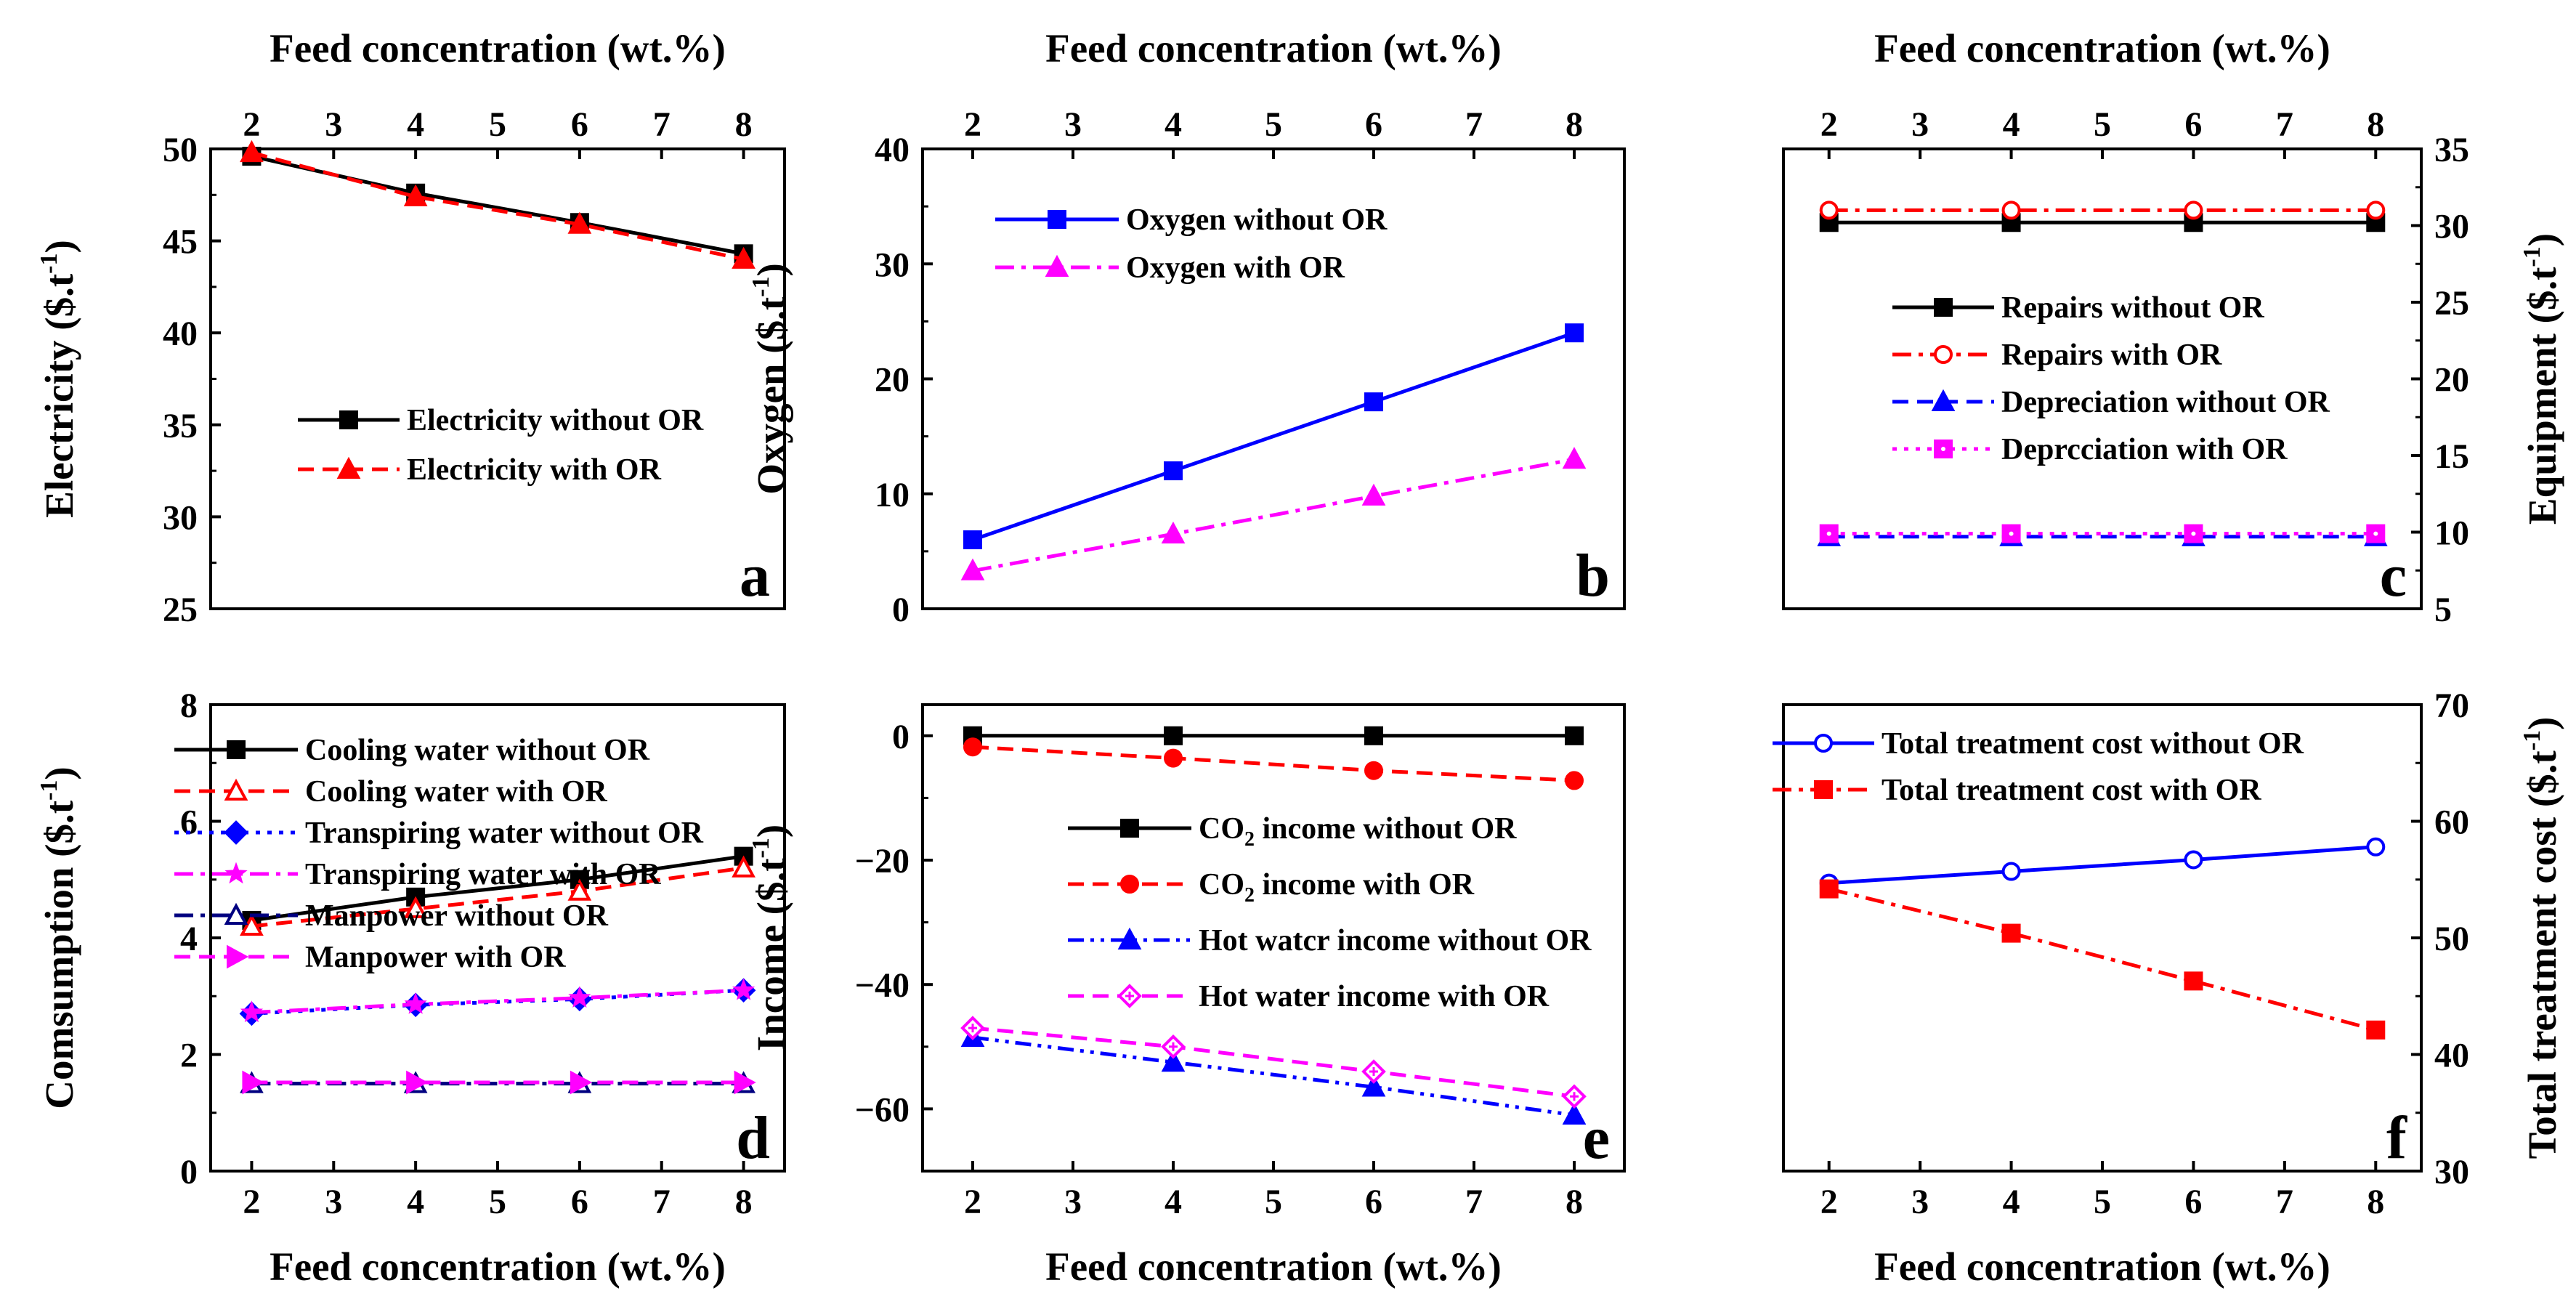  What do you see at coordinates (1249, 895) in the screenshot?
I see `legend-label-sub: 2` at bounding box center [1249, 895].